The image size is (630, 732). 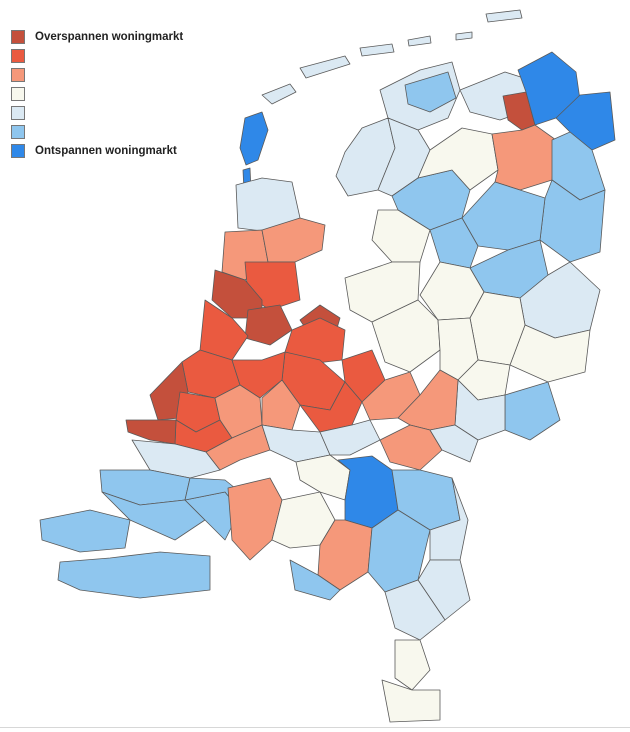 I want to click on region-midden-limburg, so click(x=415, y=610).